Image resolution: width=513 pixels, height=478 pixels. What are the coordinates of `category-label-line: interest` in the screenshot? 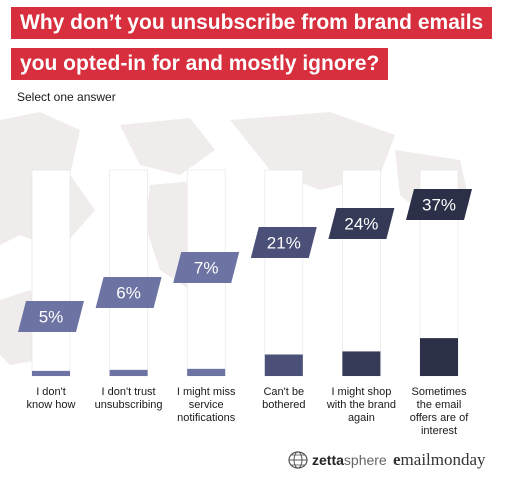 It's located at (439, 431).